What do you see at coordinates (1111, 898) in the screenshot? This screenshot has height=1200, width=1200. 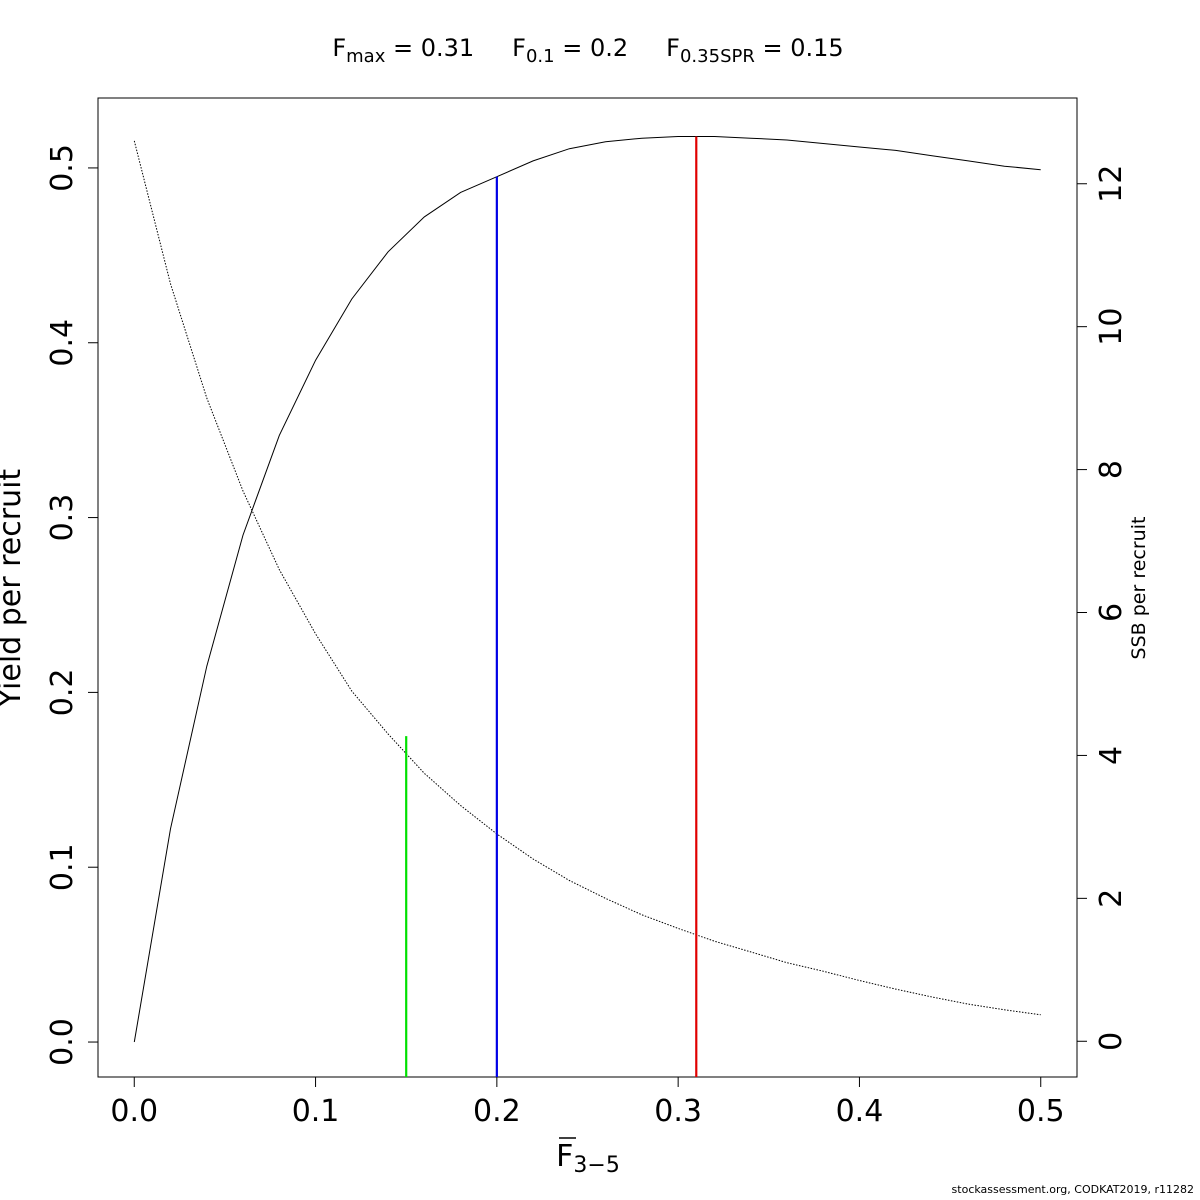 I see `y2-tick-label: 2` at bounding box center [1111, 898].